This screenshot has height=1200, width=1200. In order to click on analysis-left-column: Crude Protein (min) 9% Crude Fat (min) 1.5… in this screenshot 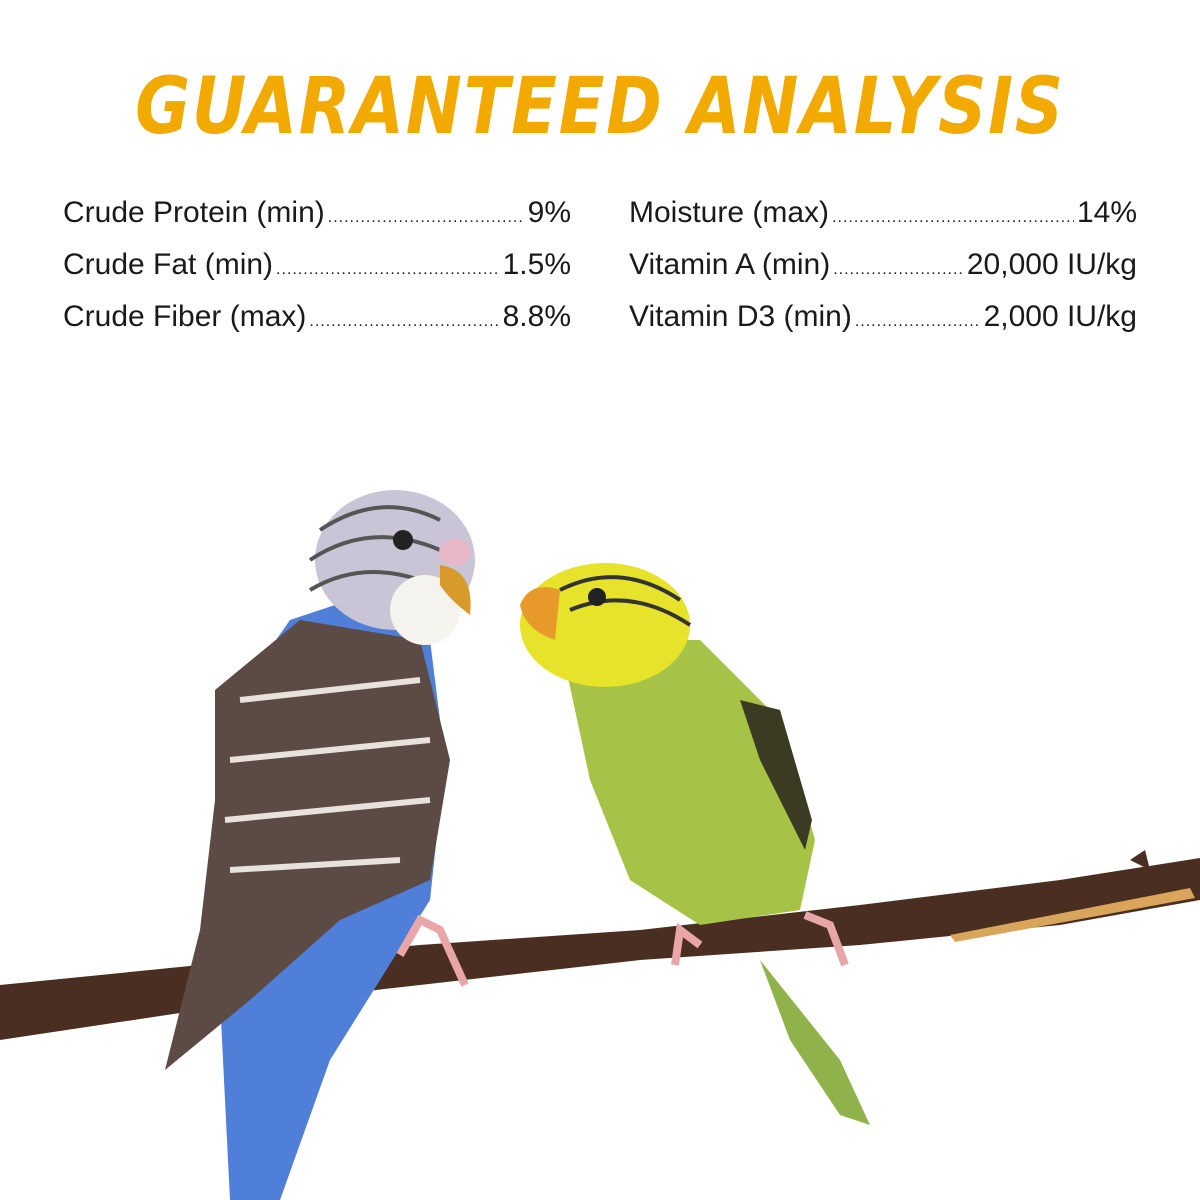, I will do `click(317, 274)`.